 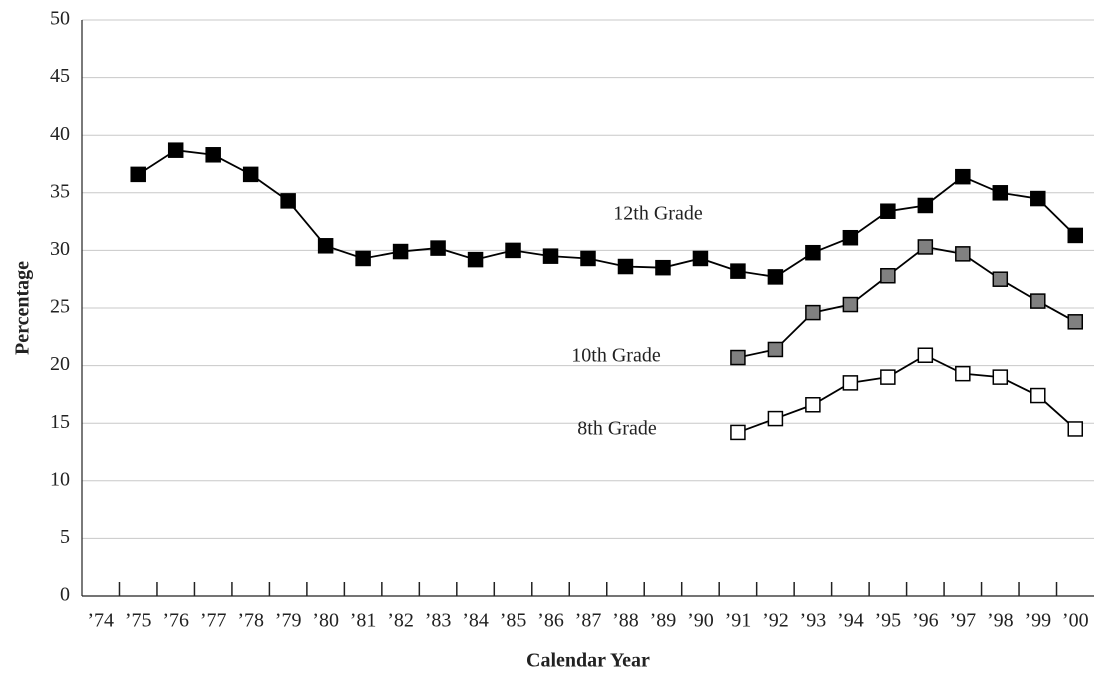 I want to click on x-tick-label: ’80, so click(x=325, y=621).